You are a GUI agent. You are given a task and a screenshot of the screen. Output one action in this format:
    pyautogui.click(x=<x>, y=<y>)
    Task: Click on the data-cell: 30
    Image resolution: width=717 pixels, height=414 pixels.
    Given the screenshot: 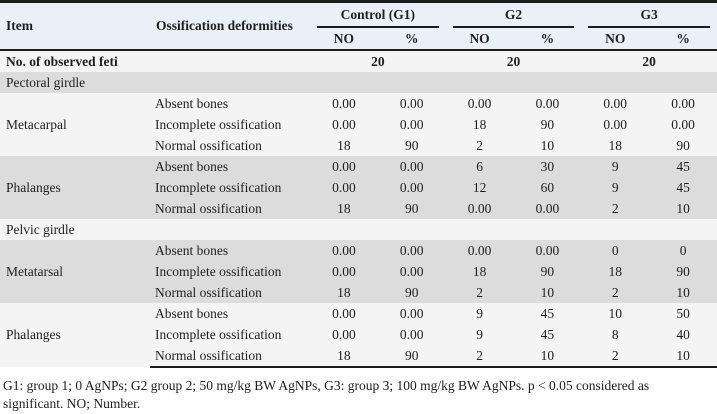 What is the action you would take?
    pyautogui.click(x=547, y=166)
    